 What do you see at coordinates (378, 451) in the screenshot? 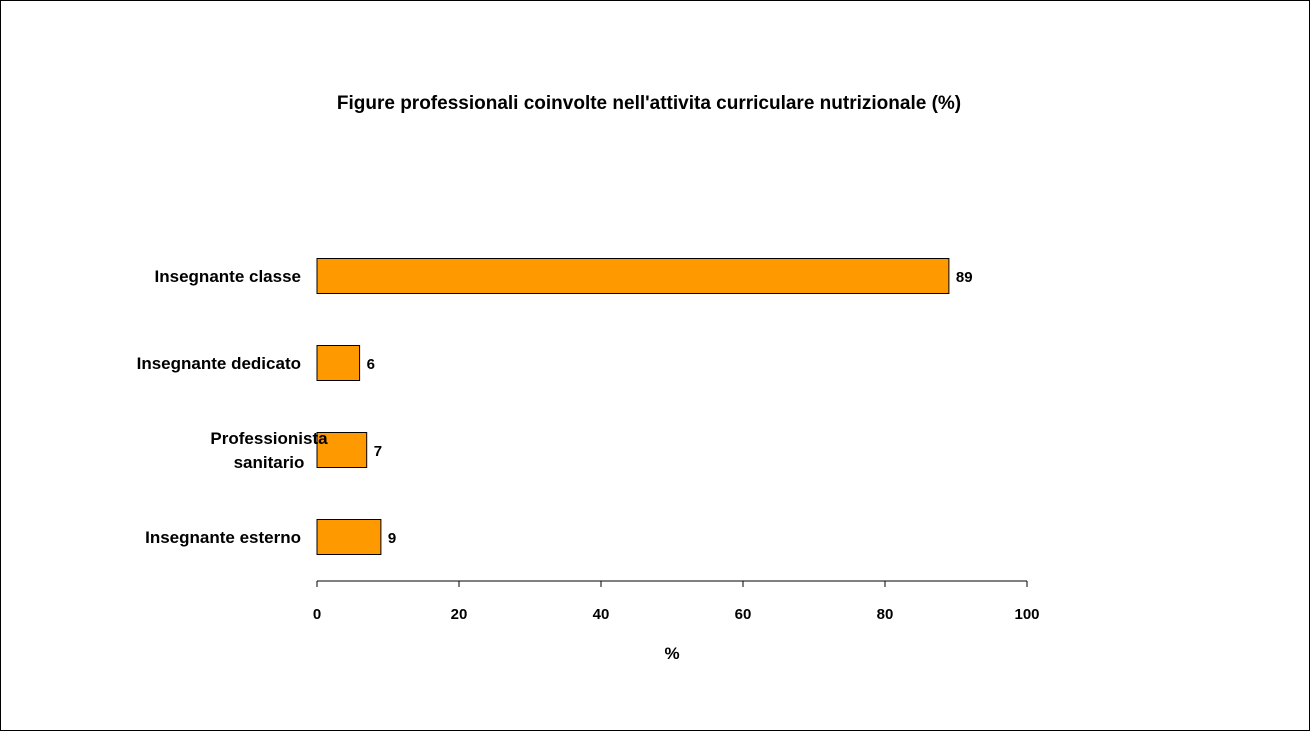
I see `data-label: 7` at bounding box center [378, 451].